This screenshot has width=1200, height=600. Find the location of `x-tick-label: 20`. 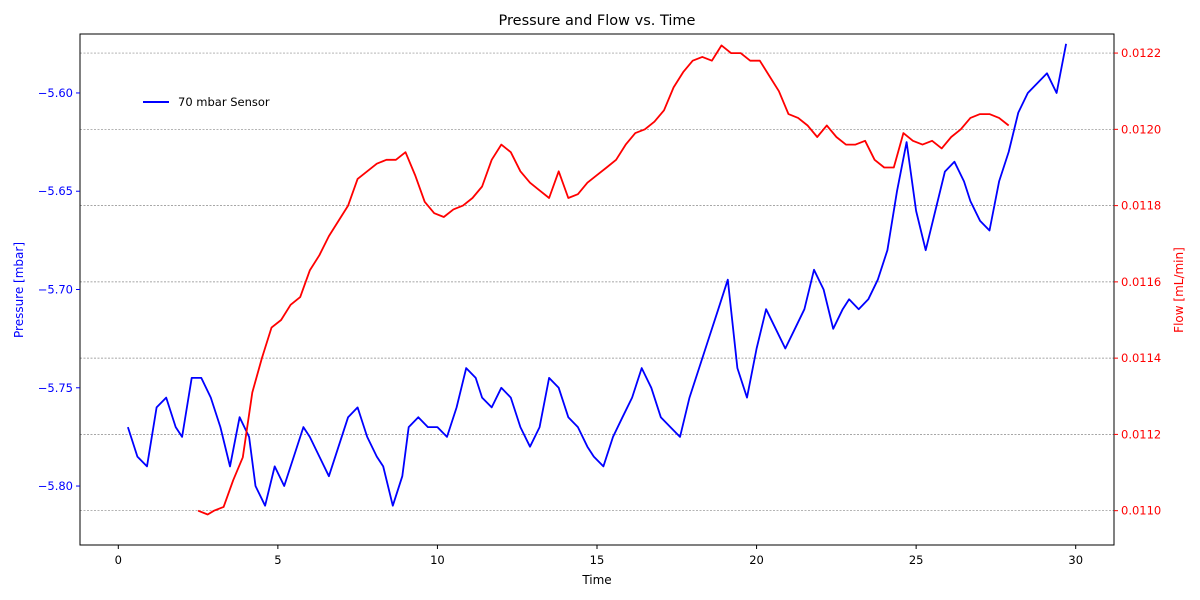

x-tick-label: 20 is located at coordinates (756, 560).